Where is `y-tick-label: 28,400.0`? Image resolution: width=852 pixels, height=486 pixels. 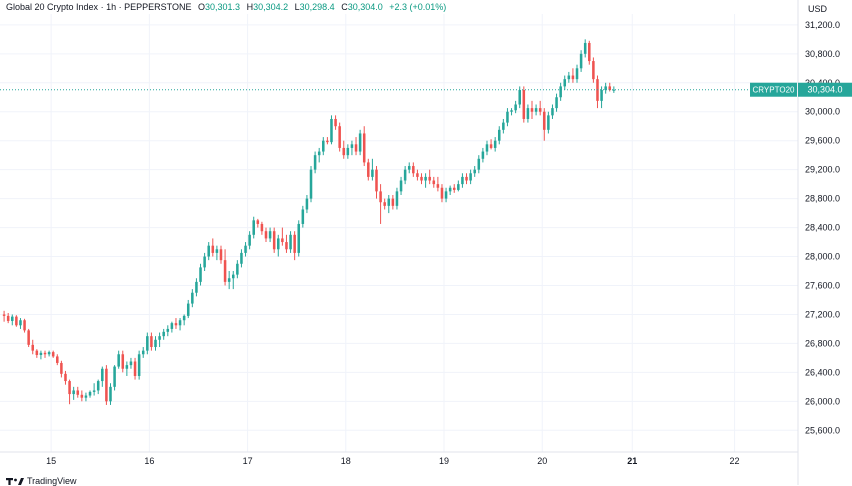 y-tick-label: 28,400.0 is located at coordinates (822, 228).